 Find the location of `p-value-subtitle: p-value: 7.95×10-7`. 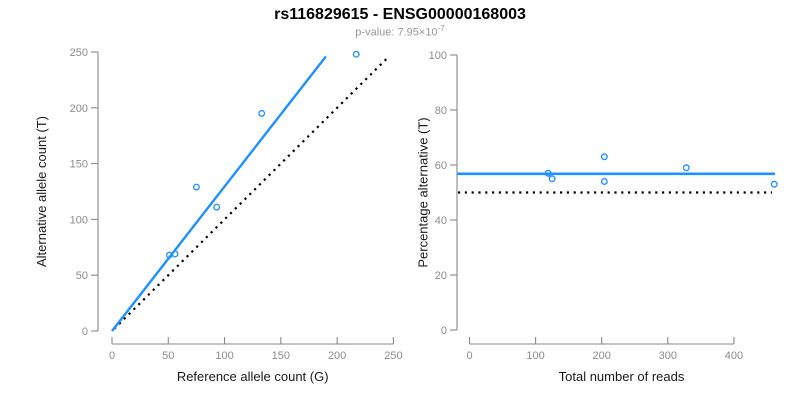

p-value-subtitle: p-value: 7.95×10-7 is located at coordinates (400, 31).